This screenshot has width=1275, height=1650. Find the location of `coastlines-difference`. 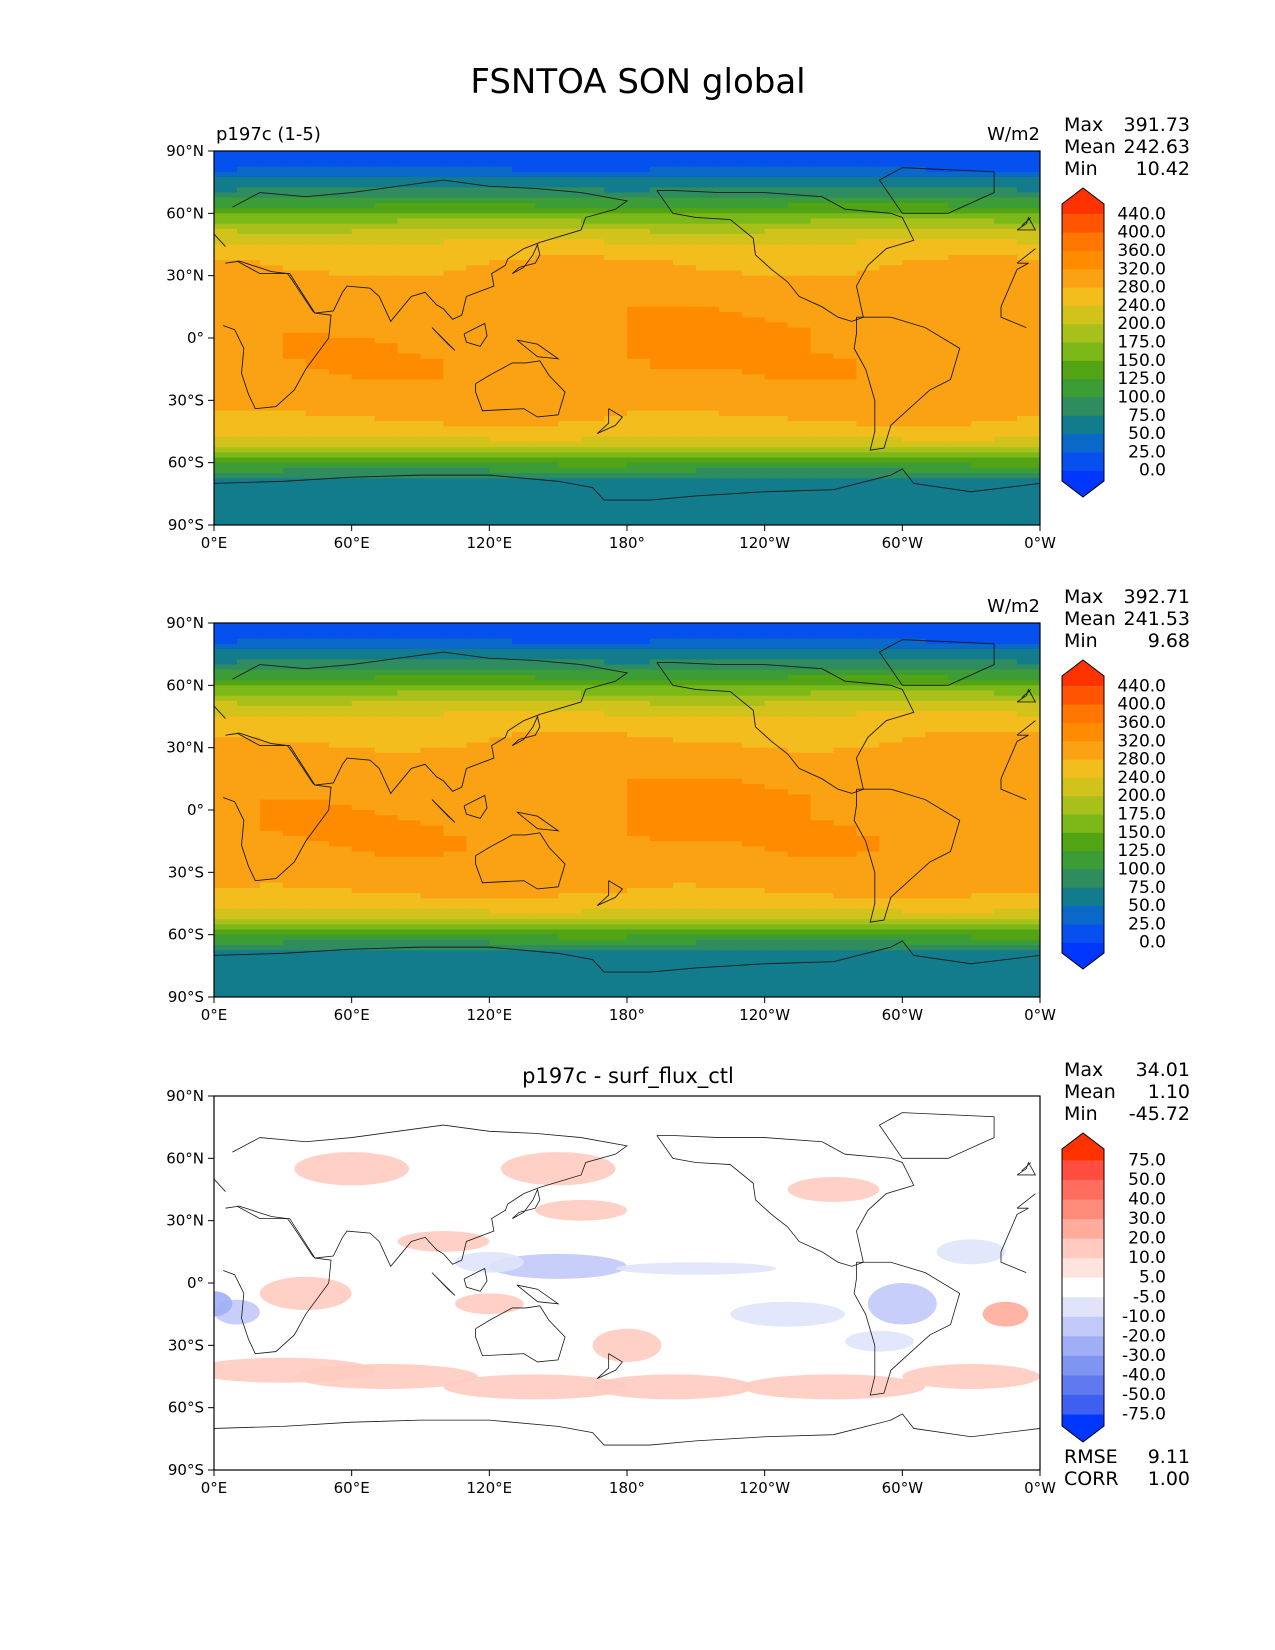

coastlines-difference is located at coordinates (627, 1279).